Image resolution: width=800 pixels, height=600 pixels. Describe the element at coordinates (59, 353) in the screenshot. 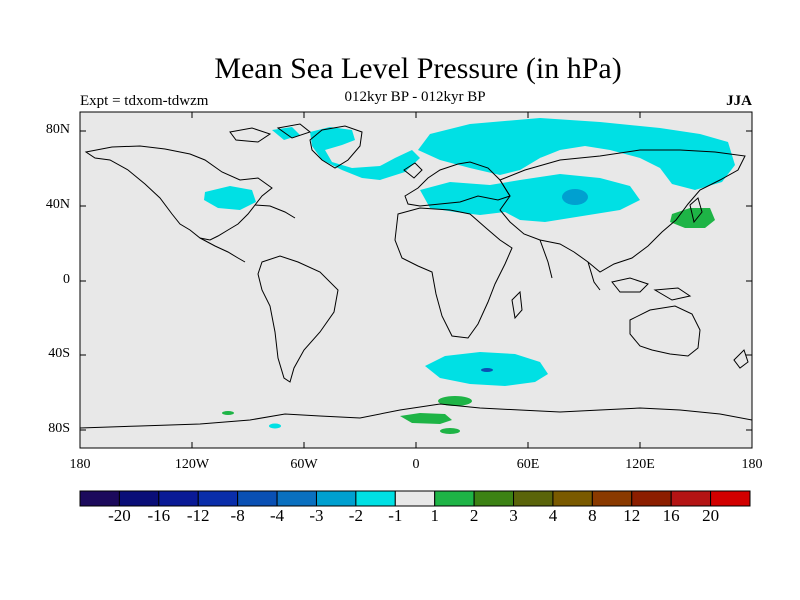

I see `lat-label-40s: 40S` at that location.